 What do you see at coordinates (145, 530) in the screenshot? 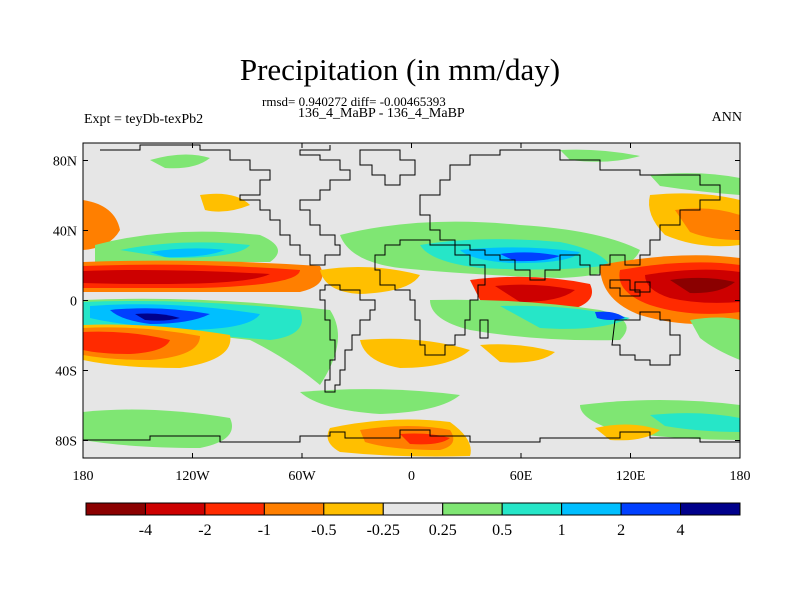
I see `colorbar-label: -4` at bounding box center [145, 530].